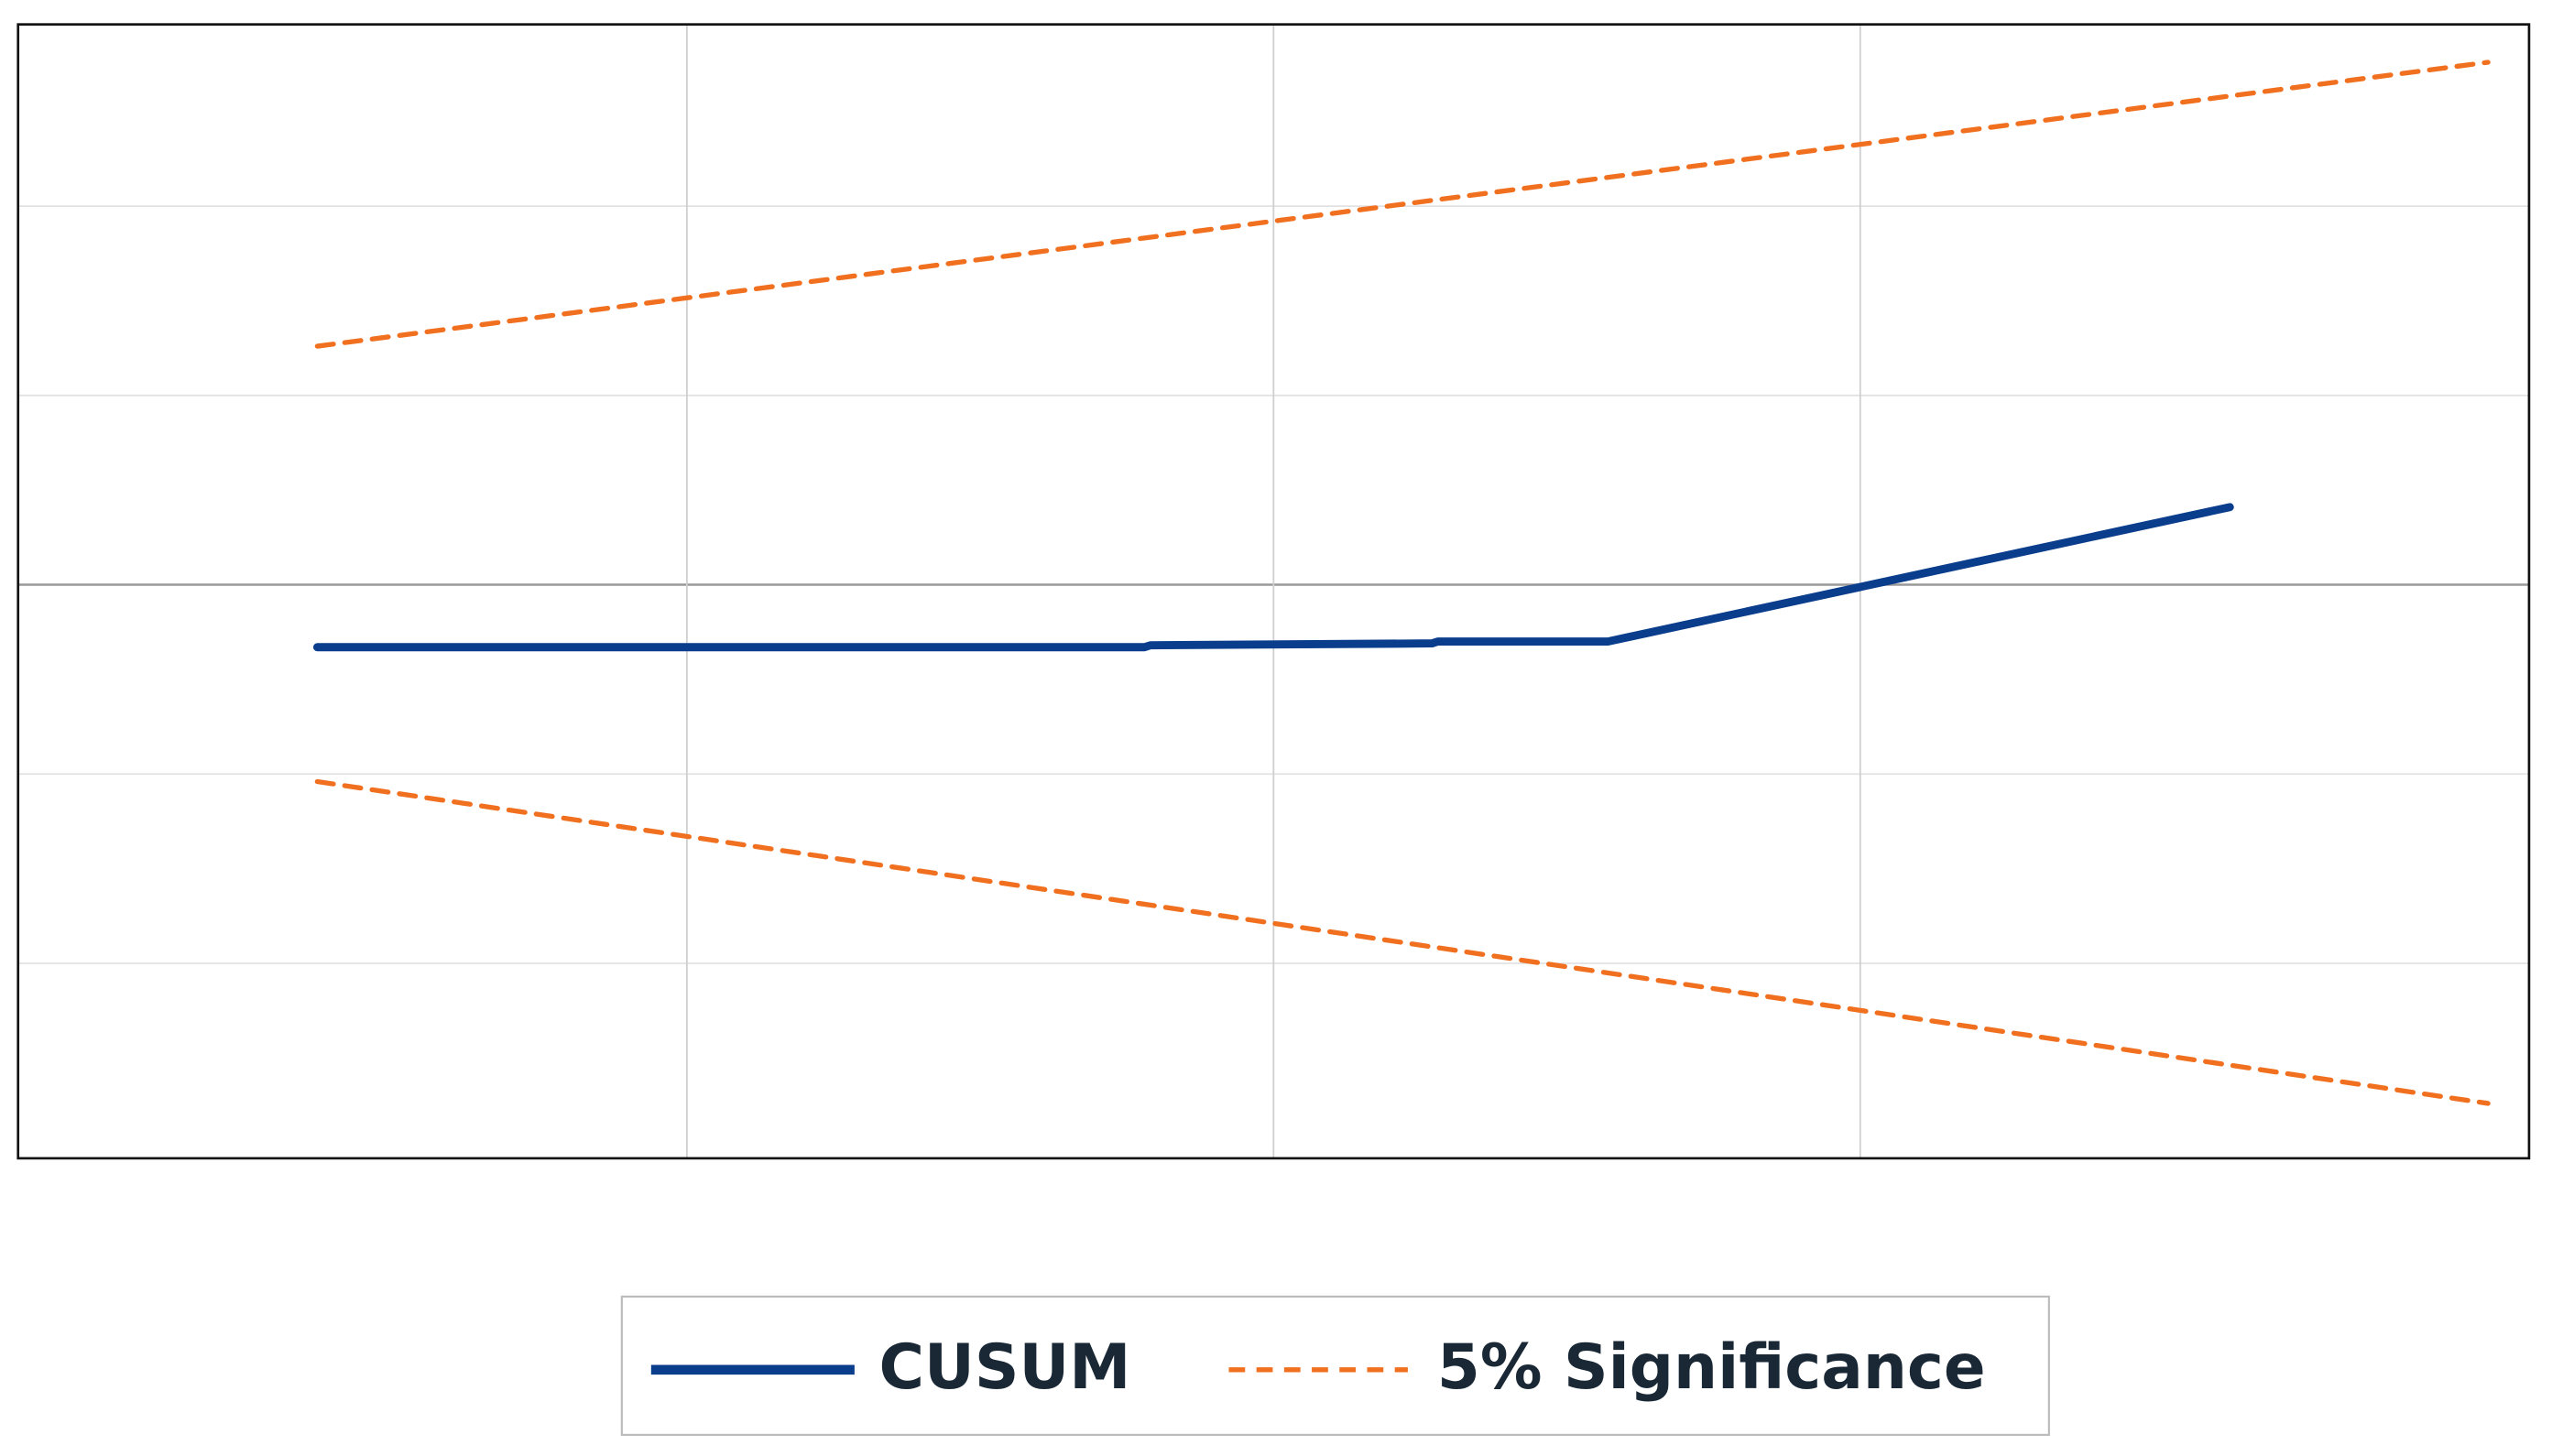 This screenshot has height=1456, width=2552. I want to click on legend-box, so click(1335, 1365).